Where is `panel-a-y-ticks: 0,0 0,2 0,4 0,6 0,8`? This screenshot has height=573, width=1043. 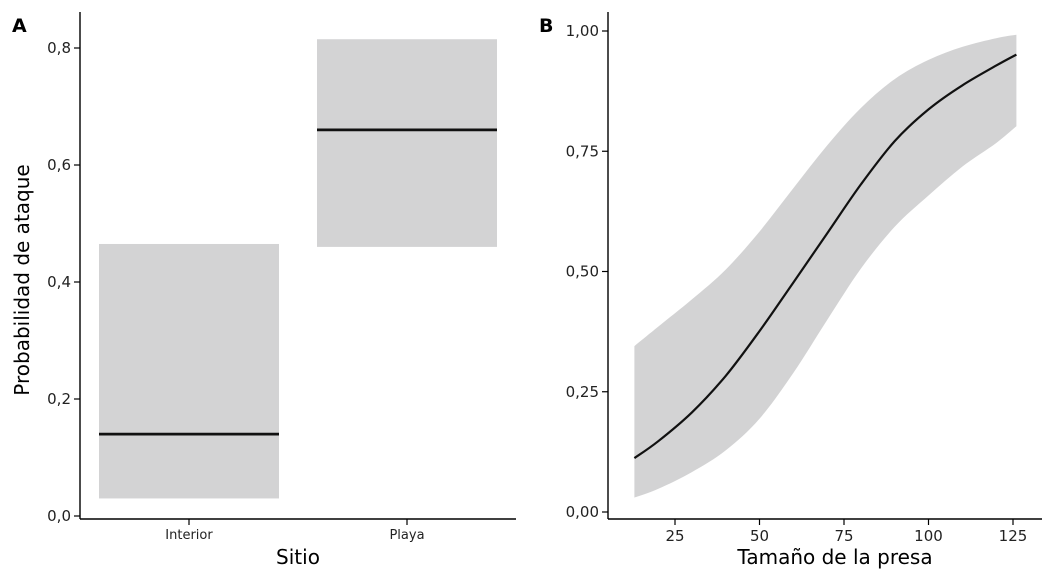 panel-a-y-ticks: 0,0 0,2 0,4 0,6 0,8 is located at coordinates (63, 282).